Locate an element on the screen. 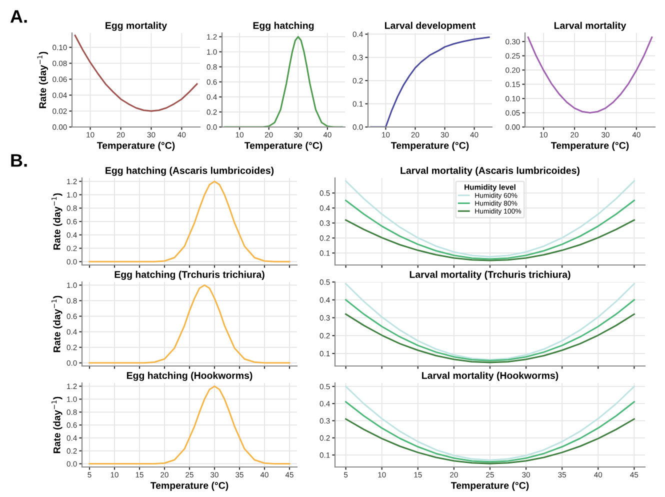 The image size is (665, 497). chart-title: Egg hatching (Hookworms) is located at coordinates (189, 376).